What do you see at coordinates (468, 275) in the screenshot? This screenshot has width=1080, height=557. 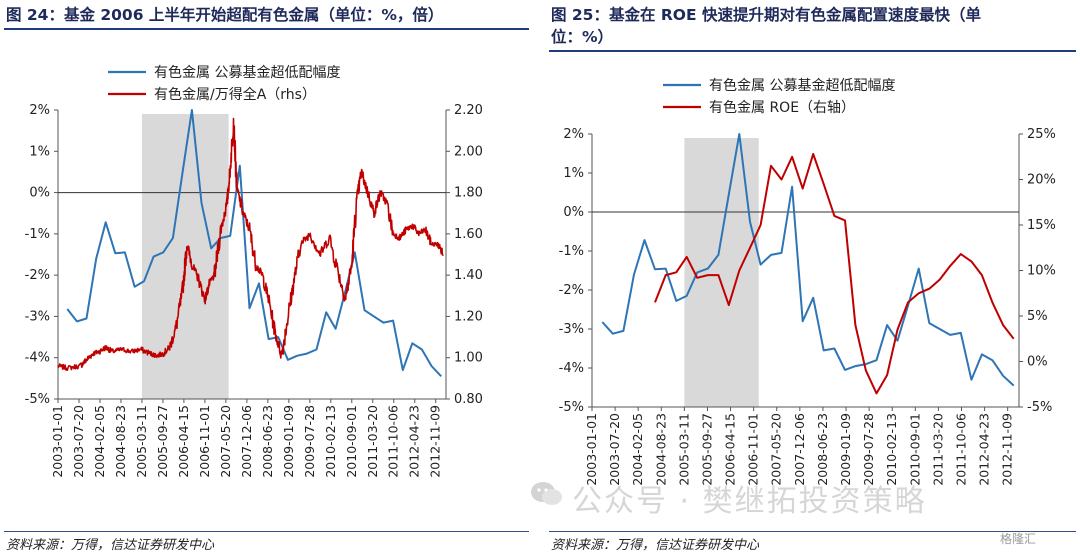 I see `right-y-tick-label: 1.40` at bounding box center [468, 275].